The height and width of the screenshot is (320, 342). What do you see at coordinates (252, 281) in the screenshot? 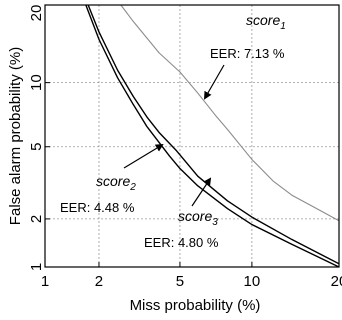
I see `x-tick-label: 10` at bounding box center [252, 281].